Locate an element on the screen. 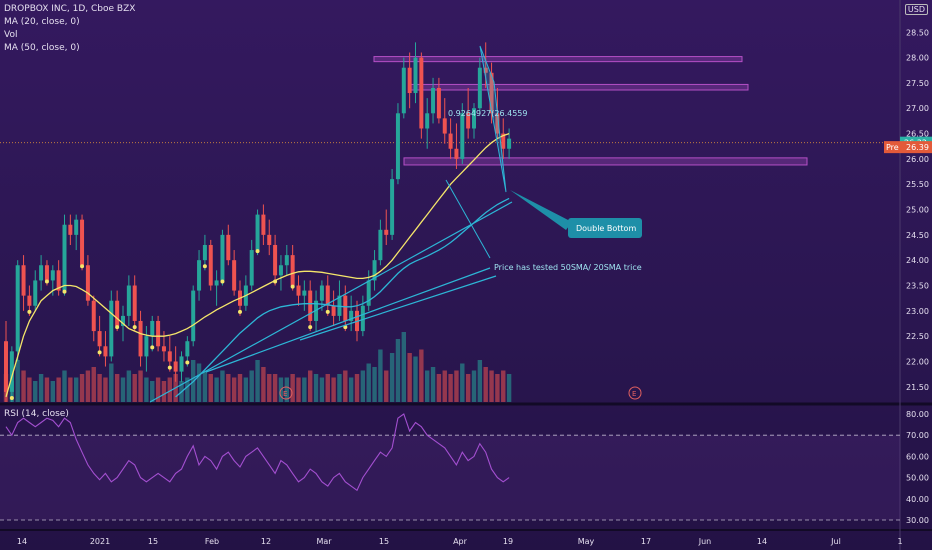 The image size is (932, 550). x-tick-label: Jun is located at coordinates (705, 541).